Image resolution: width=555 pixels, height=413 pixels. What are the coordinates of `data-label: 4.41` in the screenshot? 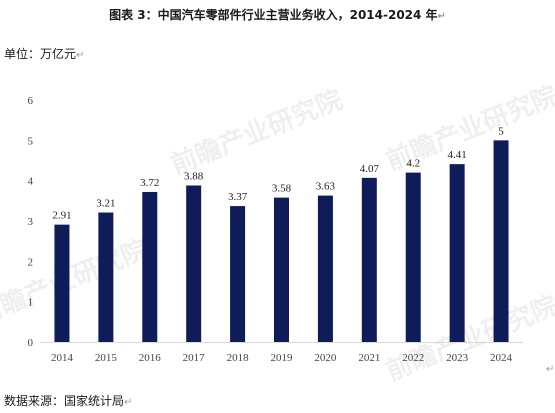 It's located at (457, 155).